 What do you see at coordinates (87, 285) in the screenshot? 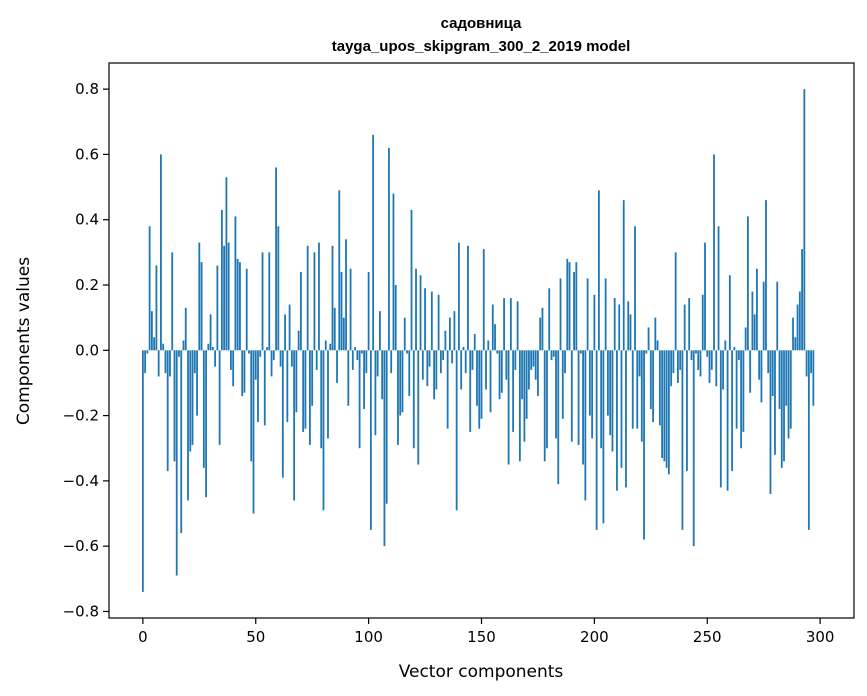
I see `y-tick-label: 0.2` at bounding box center [87, 285].